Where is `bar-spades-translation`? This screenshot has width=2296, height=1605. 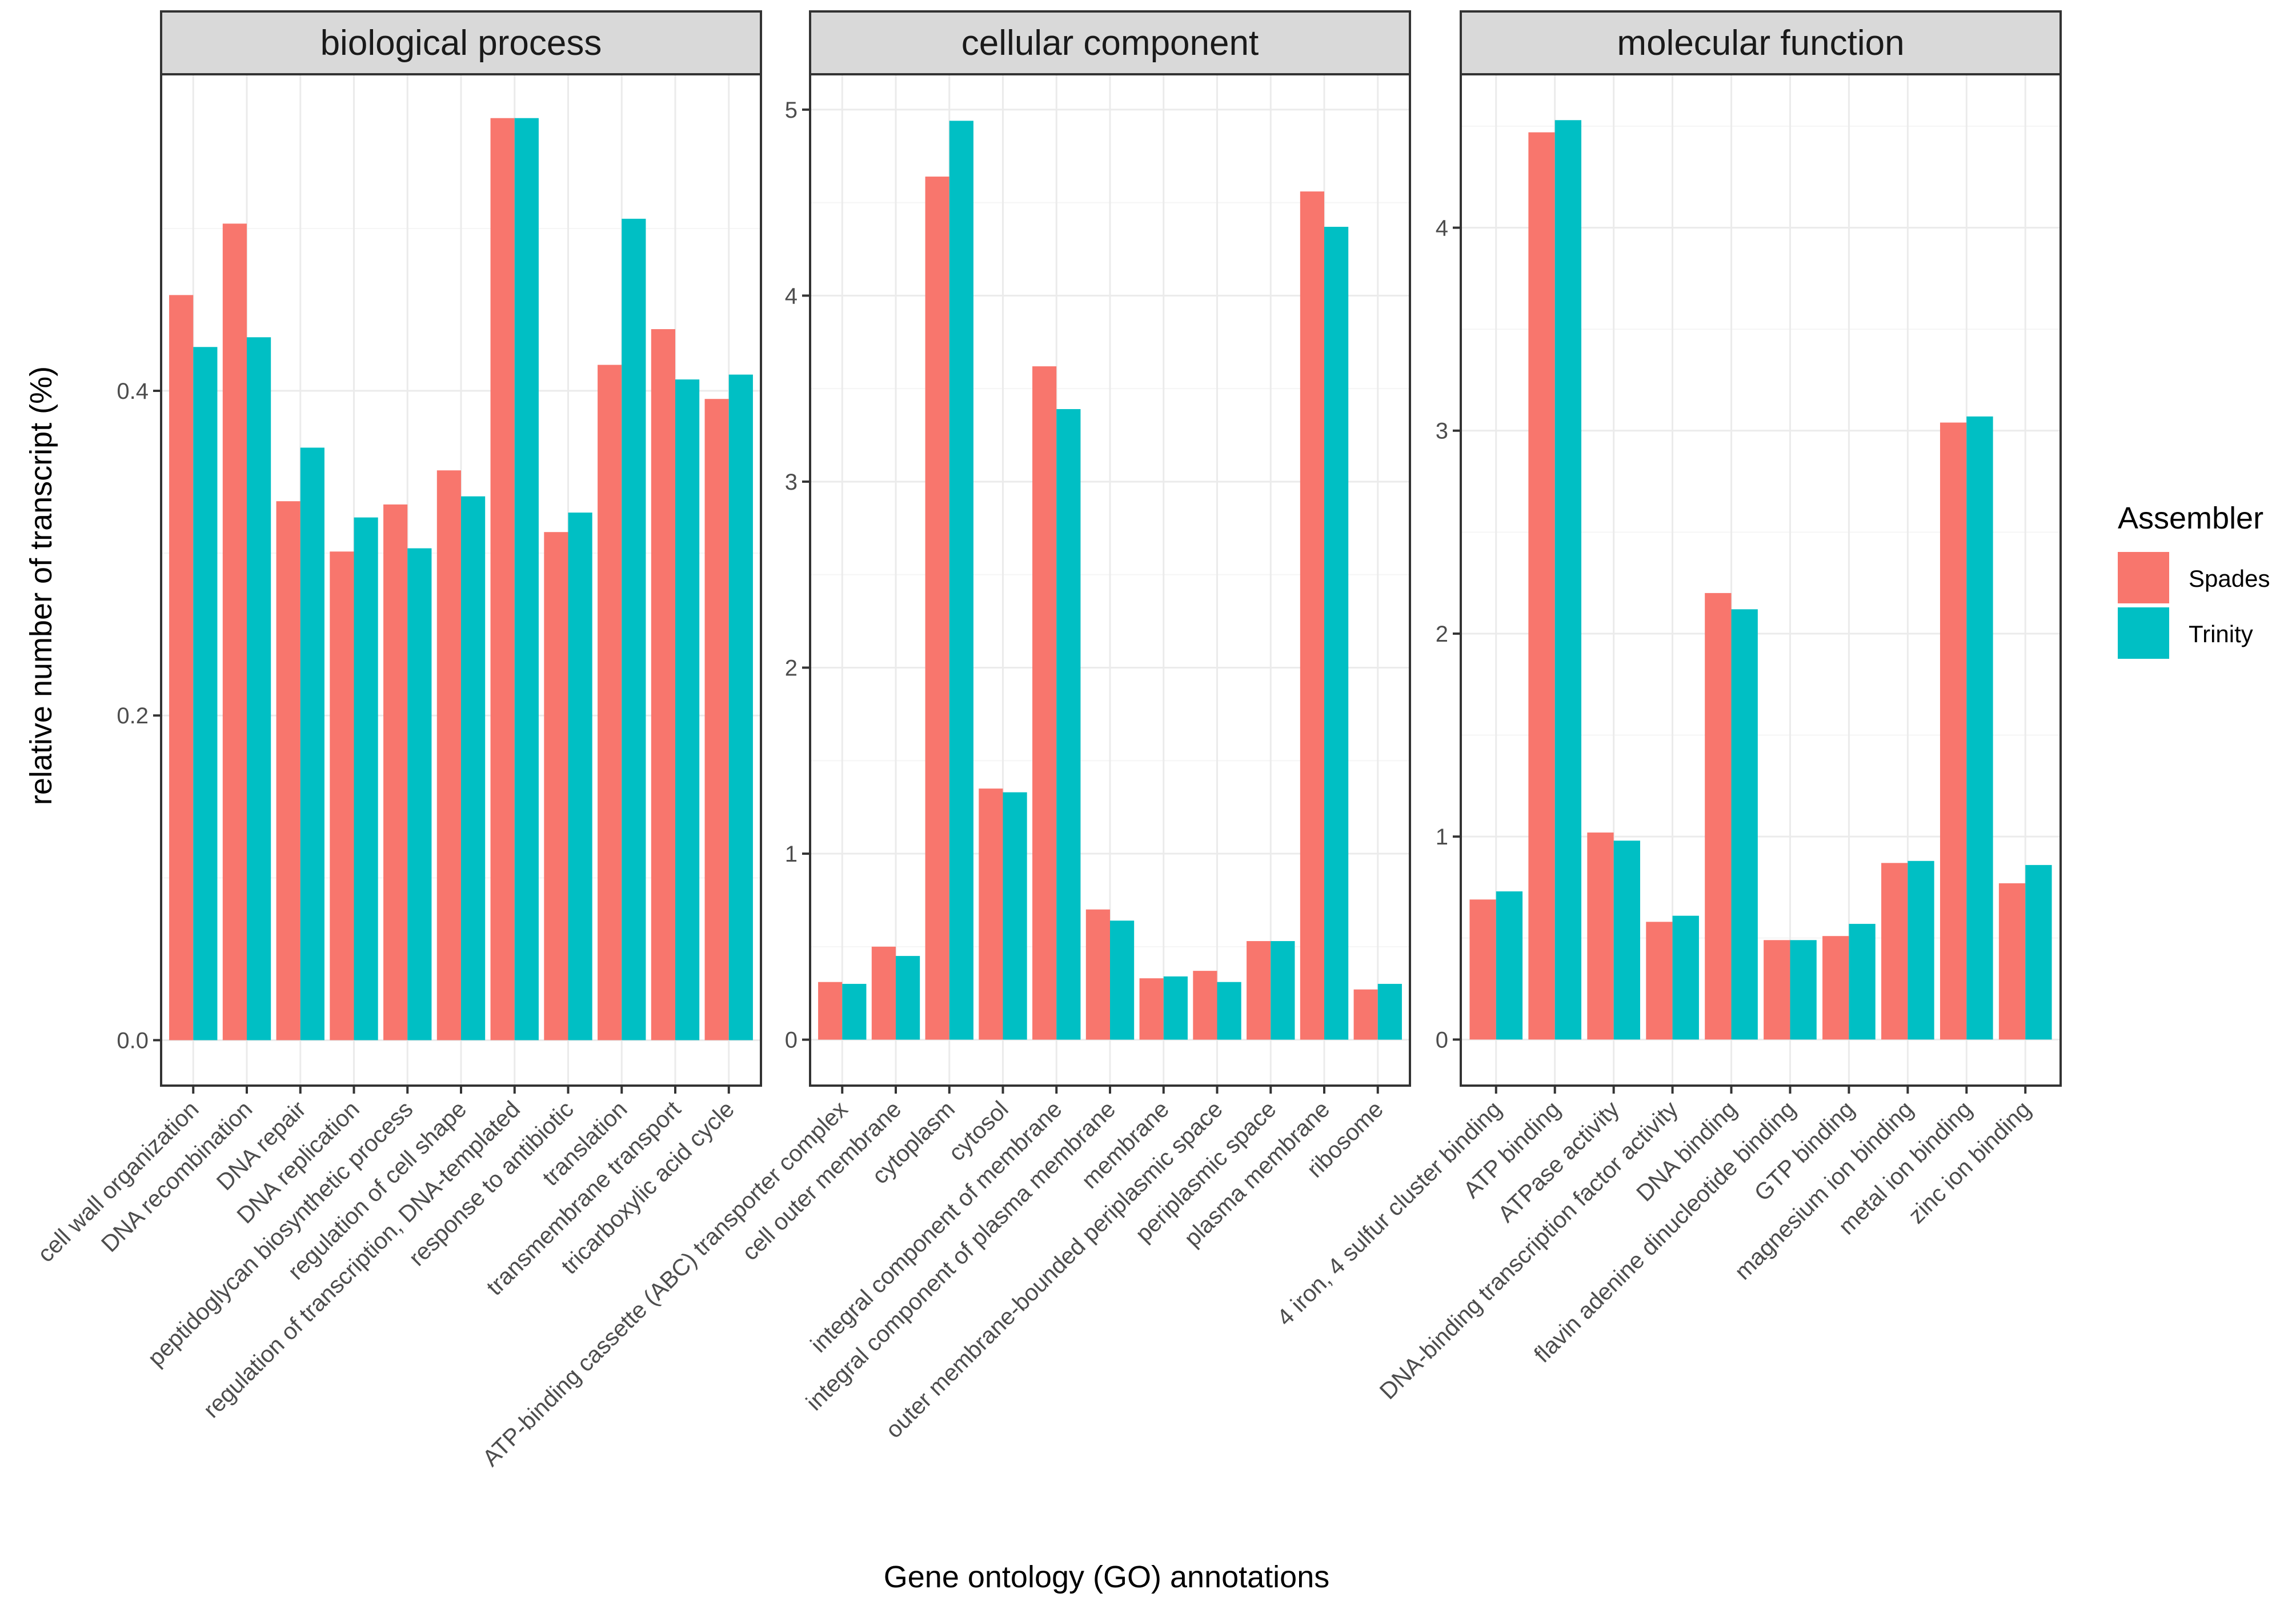 bar-spades-translation is located at coordinates (610, 703).